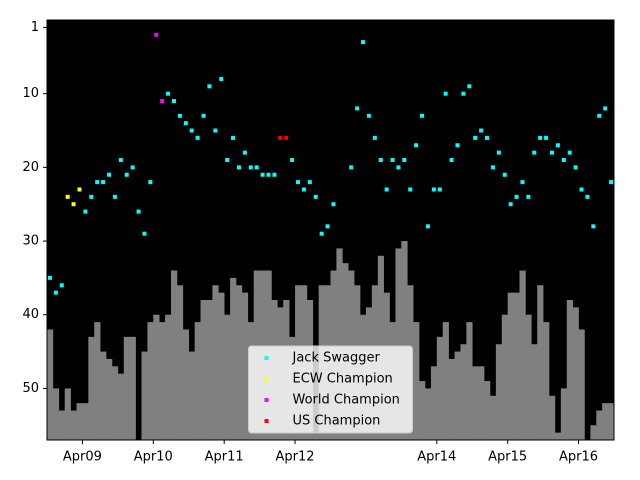 The image size is (640, 480). I want to click on x-tick-label: Apr11, so click(224, 457).